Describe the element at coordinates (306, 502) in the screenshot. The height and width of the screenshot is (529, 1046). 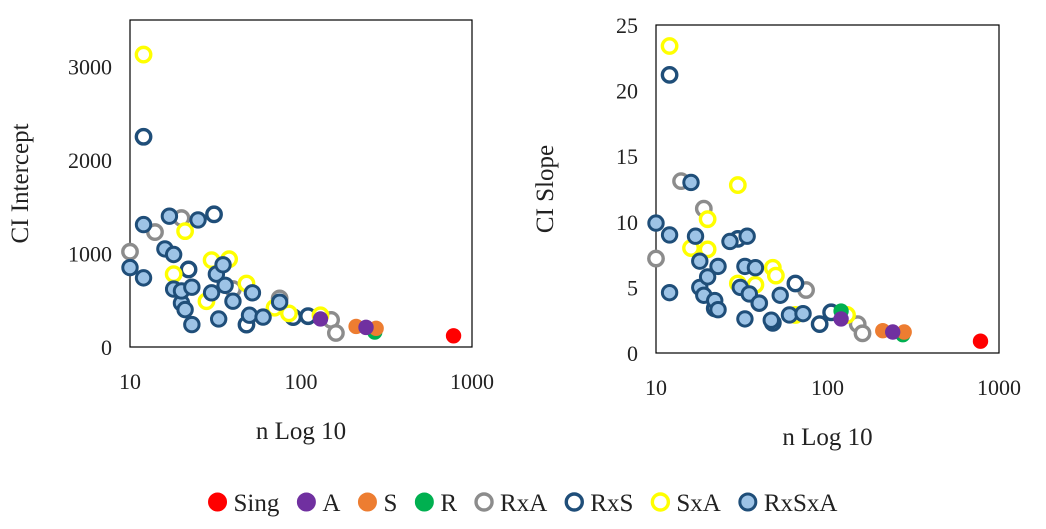
I see `legend-marker-a` at that location.